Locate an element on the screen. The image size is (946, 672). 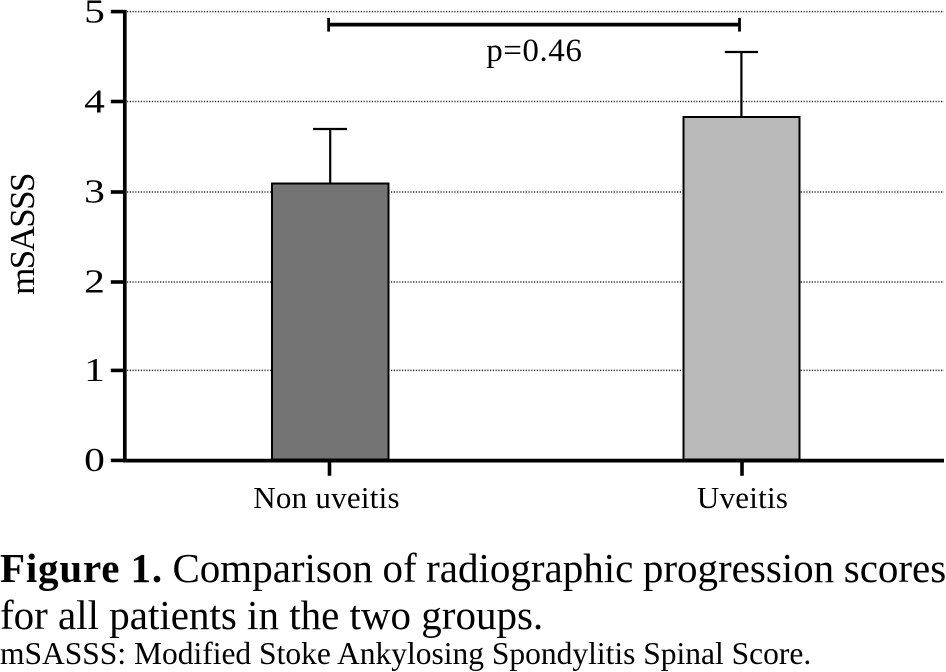
svg-text: Uveitis is located at coordinates (742, 497).